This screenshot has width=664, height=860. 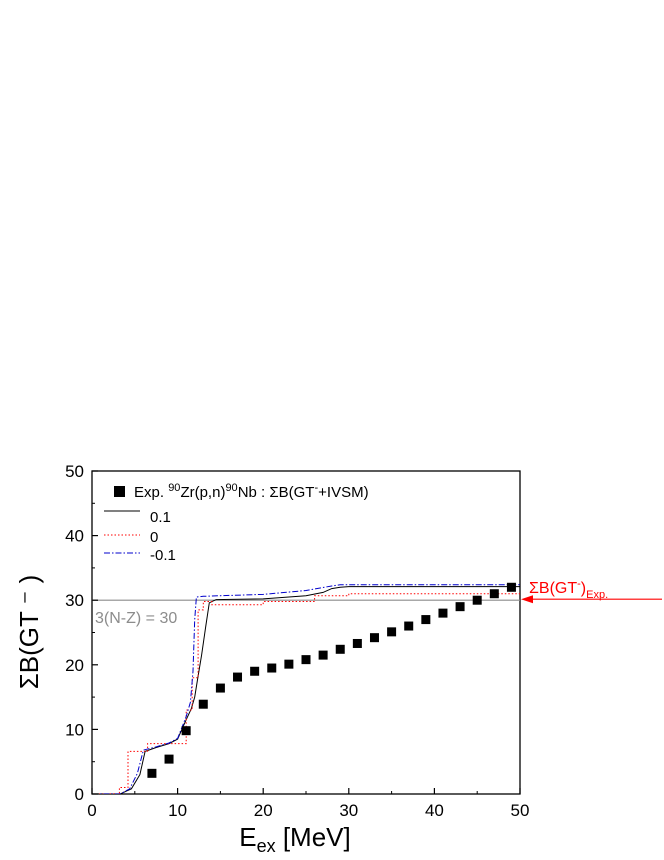 I want to click on y-axis-ticks: 0 10 20 30 40 50, so click(x=81, y=633).